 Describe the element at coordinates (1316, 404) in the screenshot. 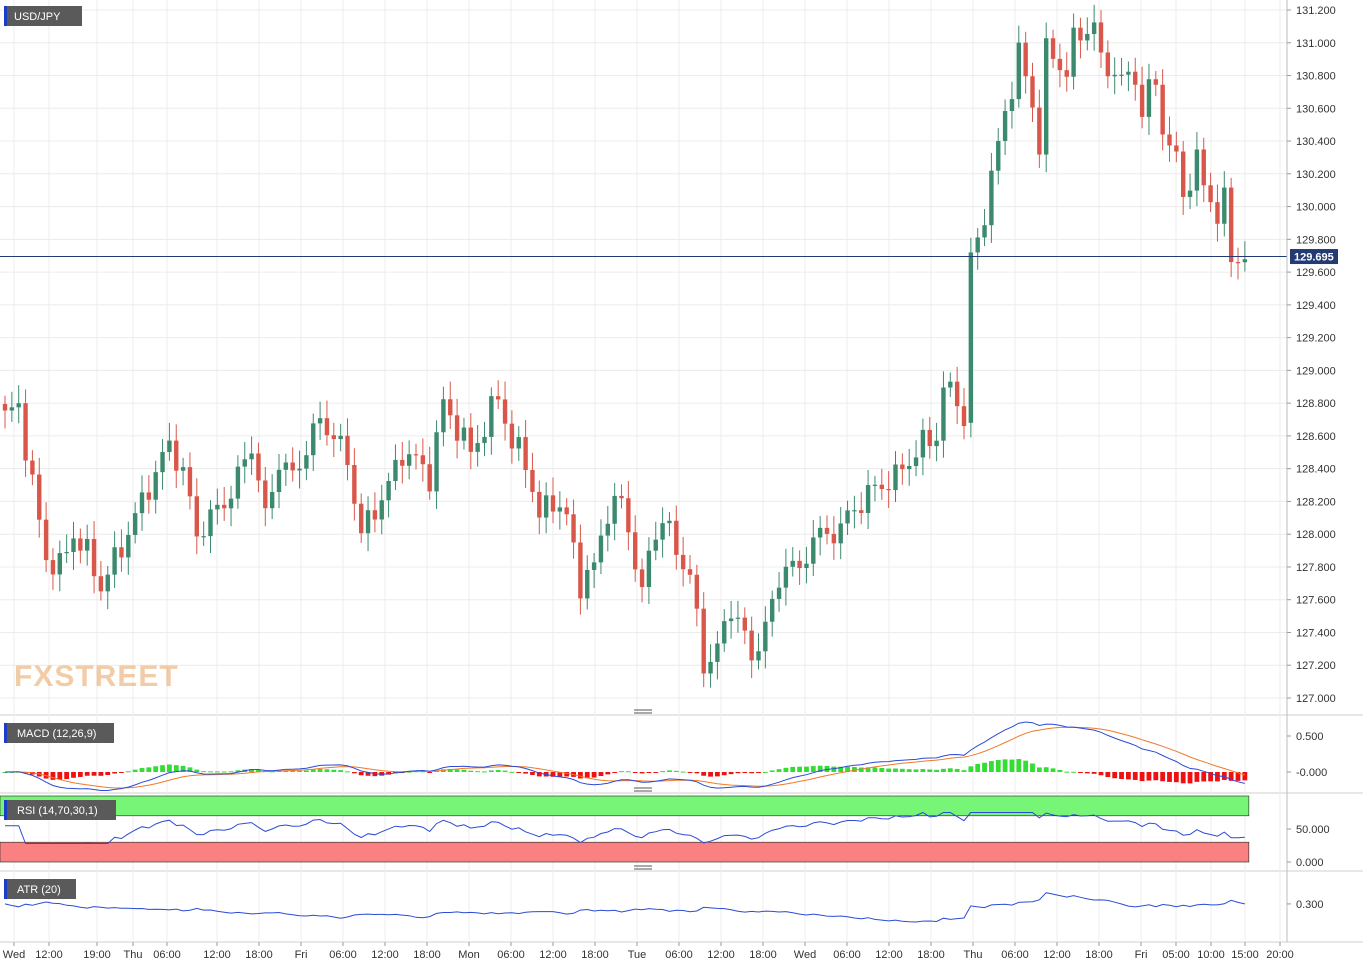

I see `price-tick-label: 128.800` at that location.